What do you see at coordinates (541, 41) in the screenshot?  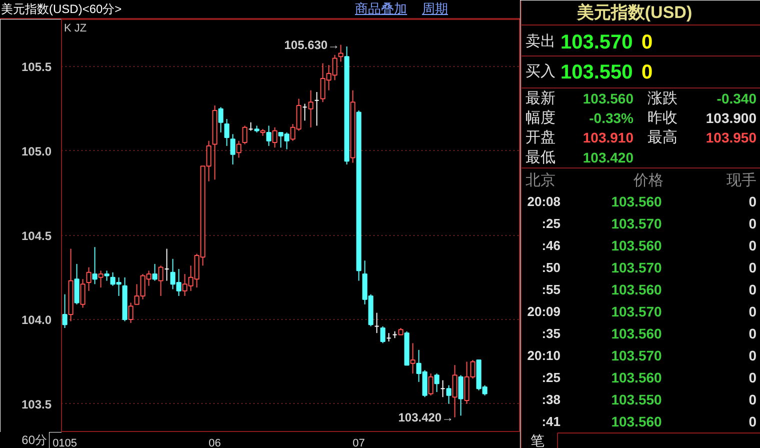 I see `text: 卖出` at bounding box center [541, 41].